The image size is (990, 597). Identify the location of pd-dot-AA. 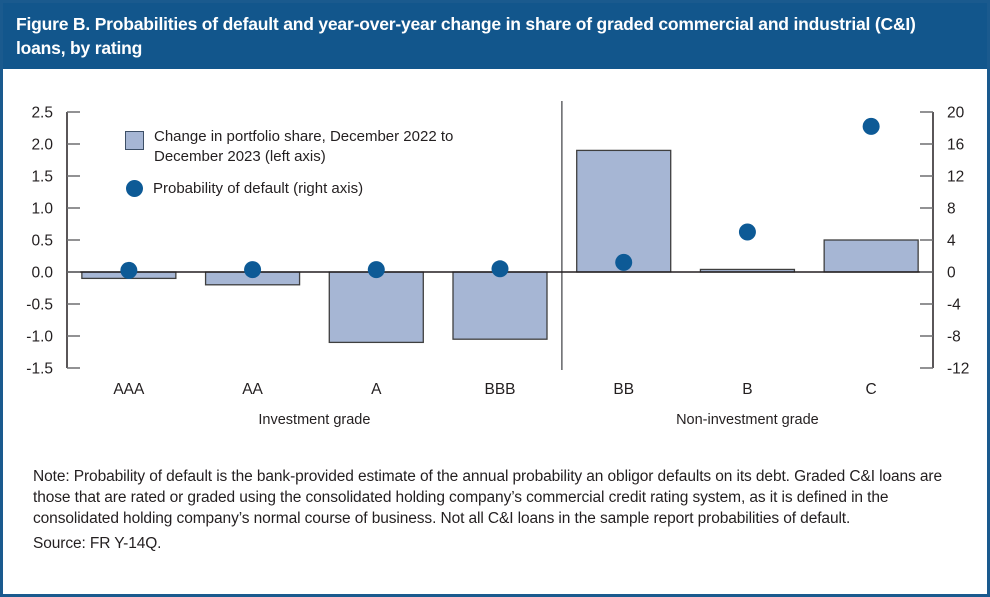
(253, 270).